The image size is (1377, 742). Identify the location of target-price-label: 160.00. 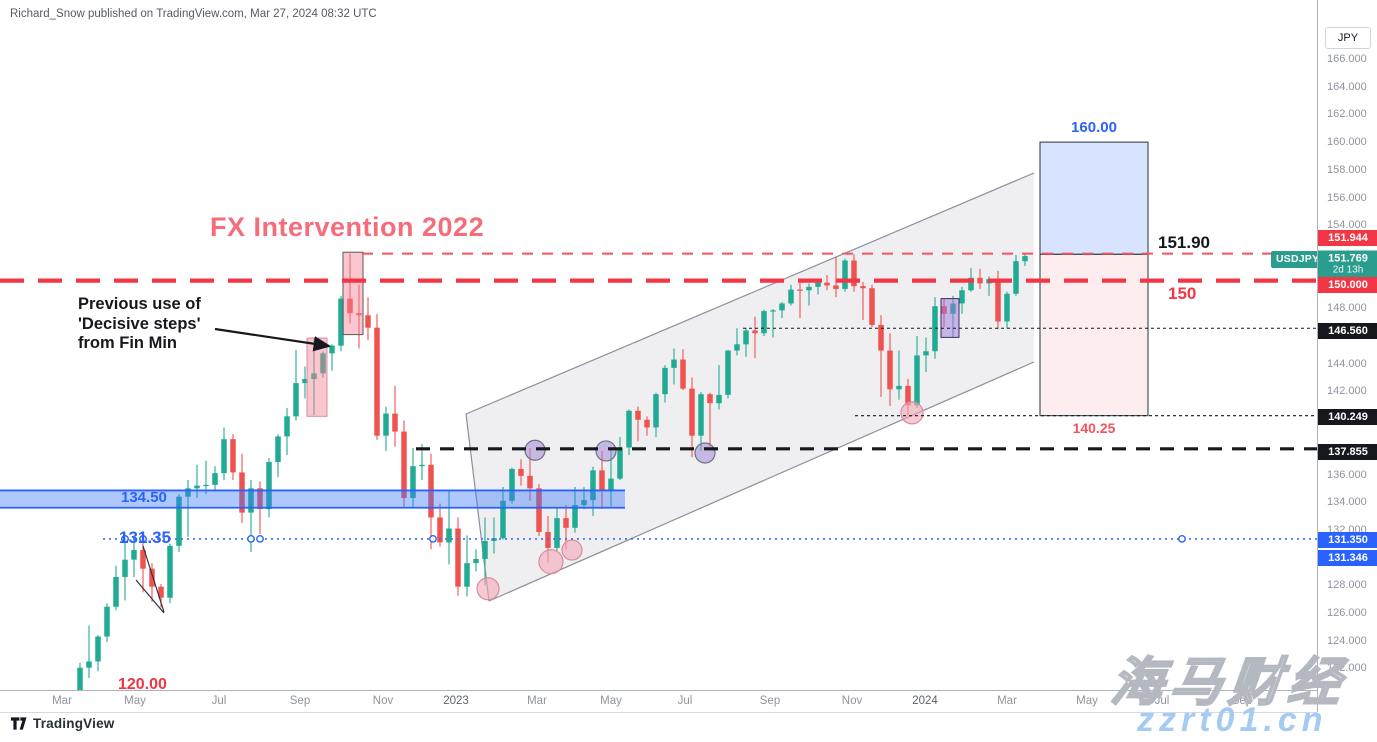
(1094, 127).